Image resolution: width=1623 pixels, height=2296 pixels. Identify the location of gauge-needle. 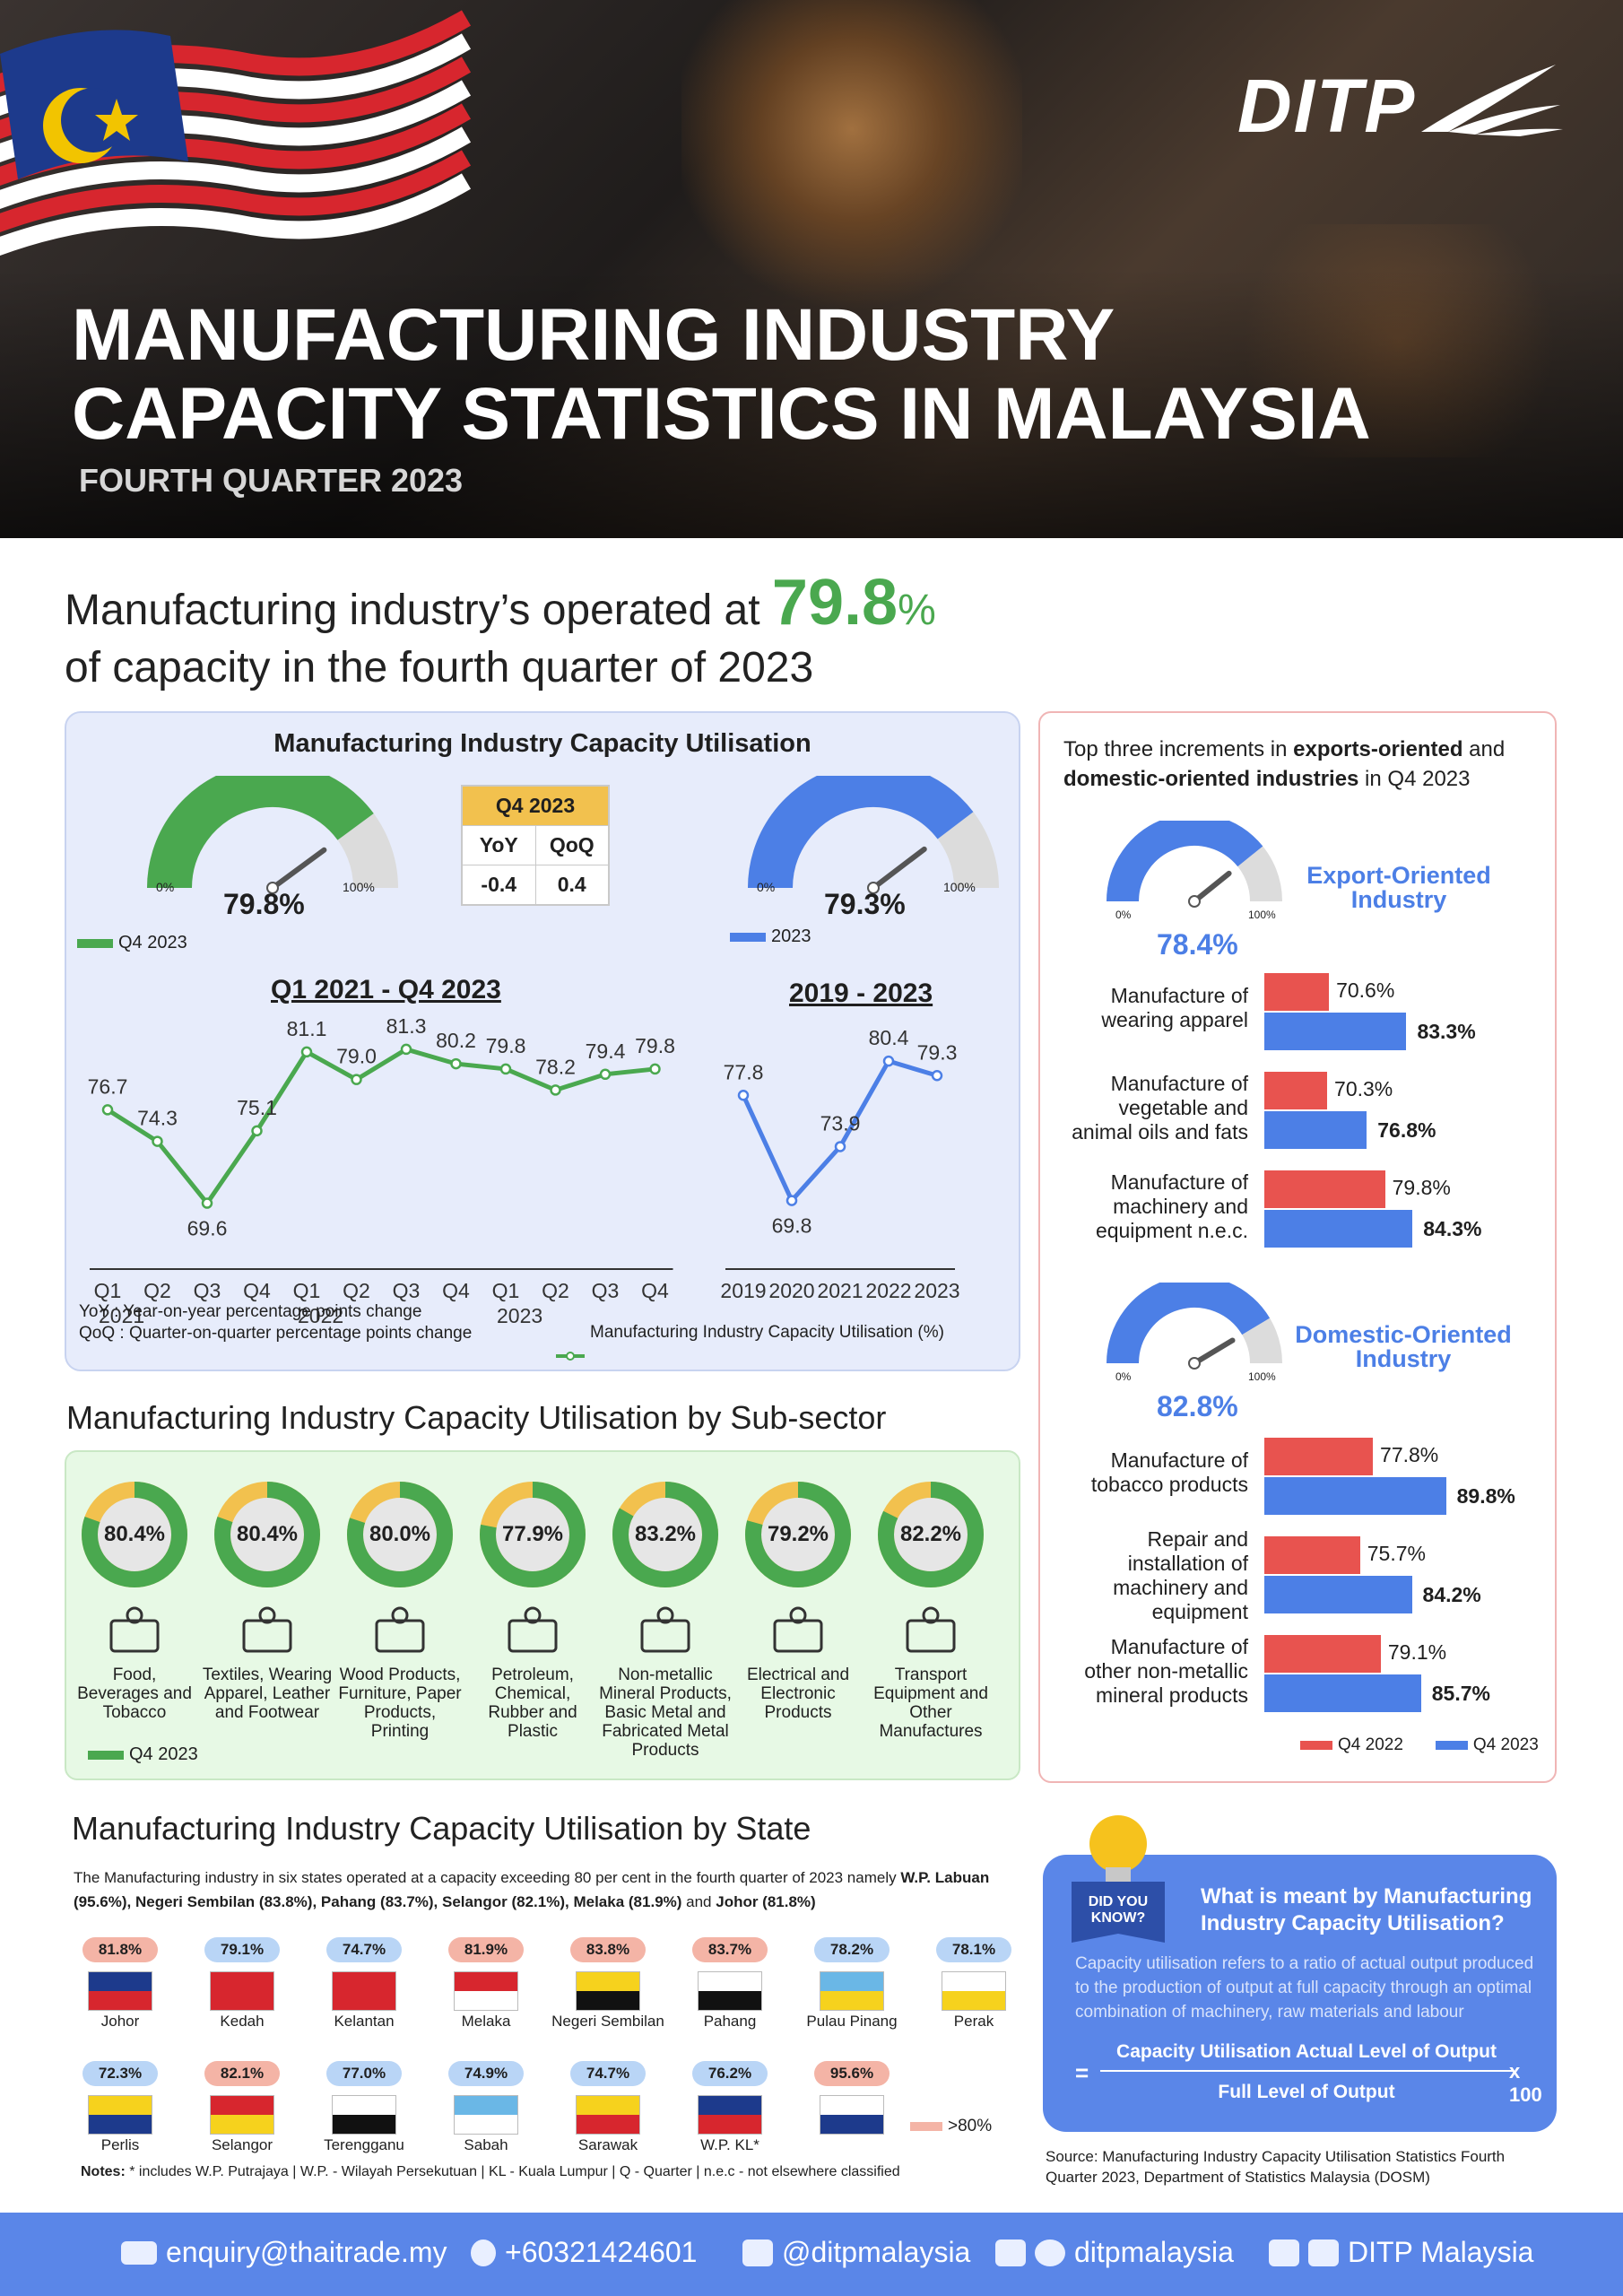
(899, 868).